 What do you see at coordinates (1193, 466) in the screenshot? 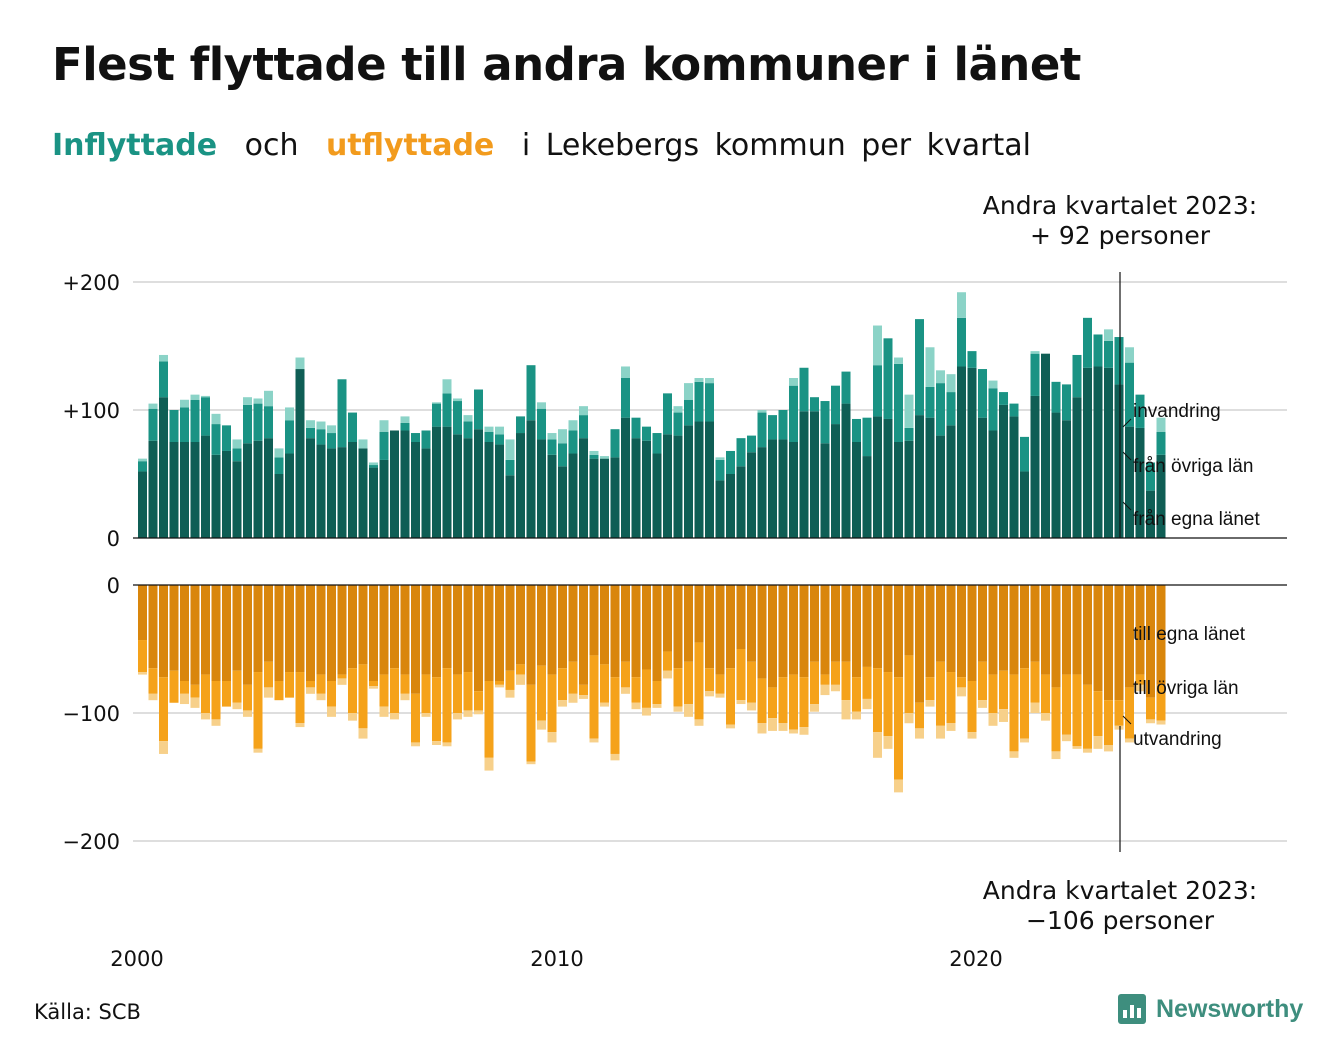
I see `label-fran-ovriga-lan: från övriga län` at bounding box center [1193, 466].